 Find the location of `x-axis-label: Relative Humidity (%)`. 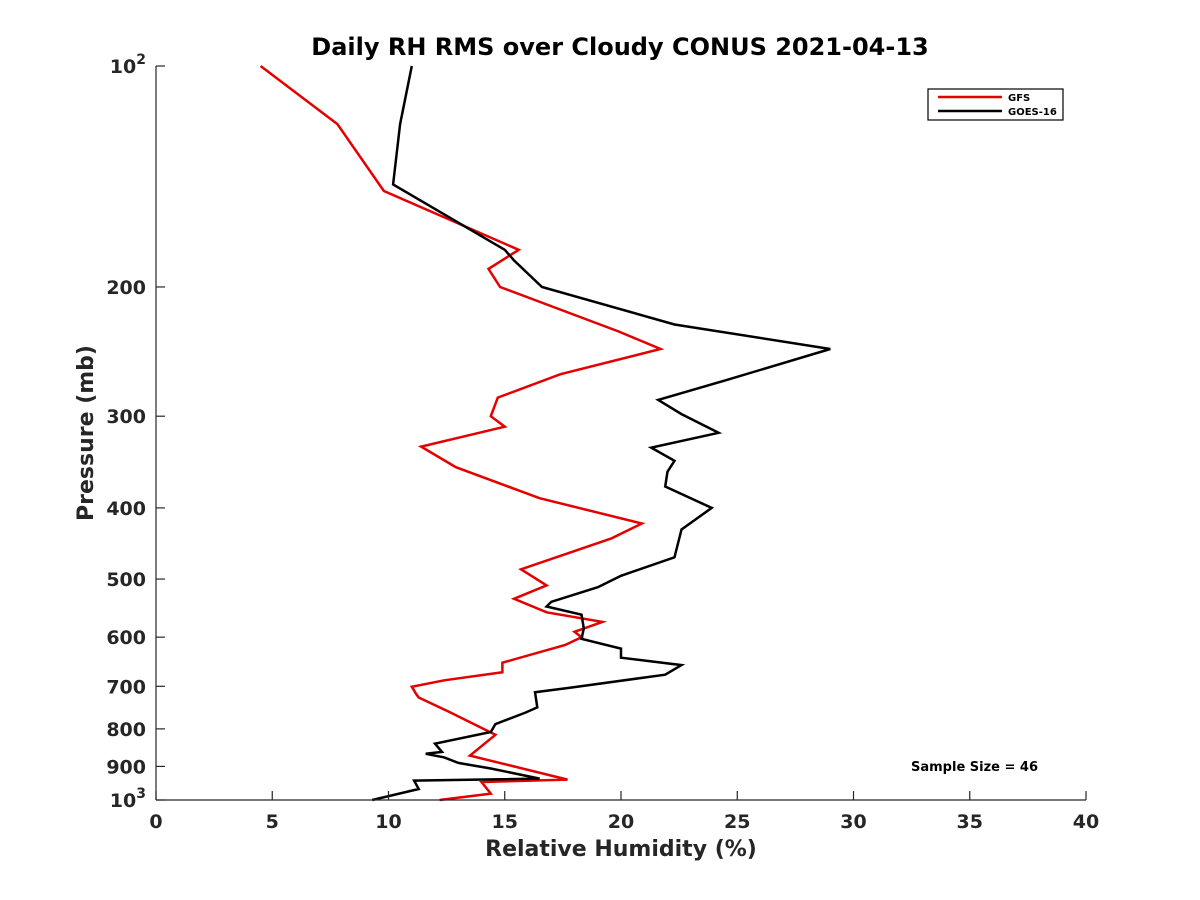

x-axis-label: Relative Humidity (%) is located at coordinates (621, 849).